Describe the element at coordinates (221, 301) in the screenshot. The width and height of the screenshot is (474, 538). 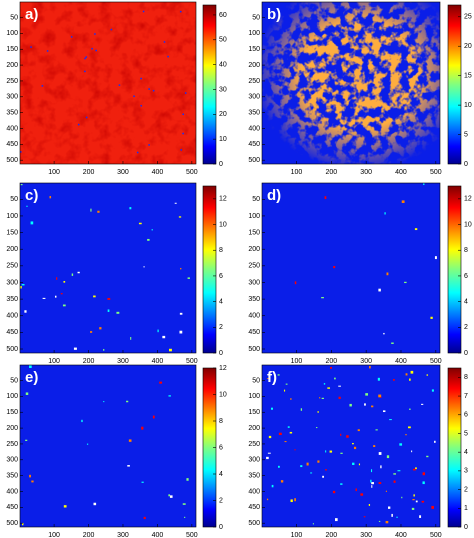
I see `colorbar-tick-label: 4` at that location.